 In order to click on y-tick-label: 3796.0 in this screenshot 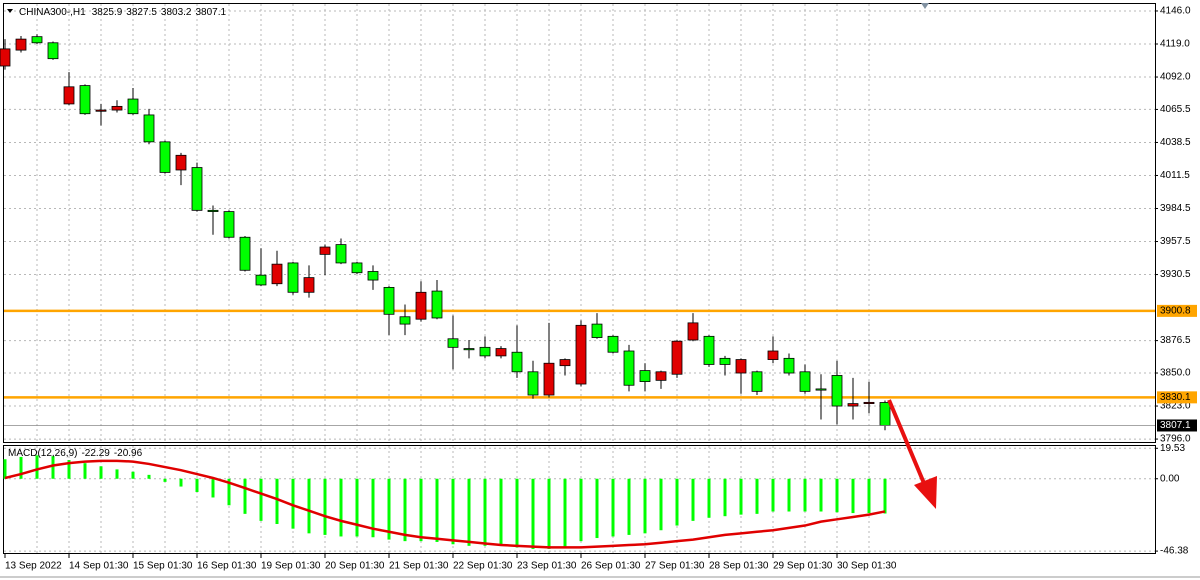, I will do `click(1175, 439)`.